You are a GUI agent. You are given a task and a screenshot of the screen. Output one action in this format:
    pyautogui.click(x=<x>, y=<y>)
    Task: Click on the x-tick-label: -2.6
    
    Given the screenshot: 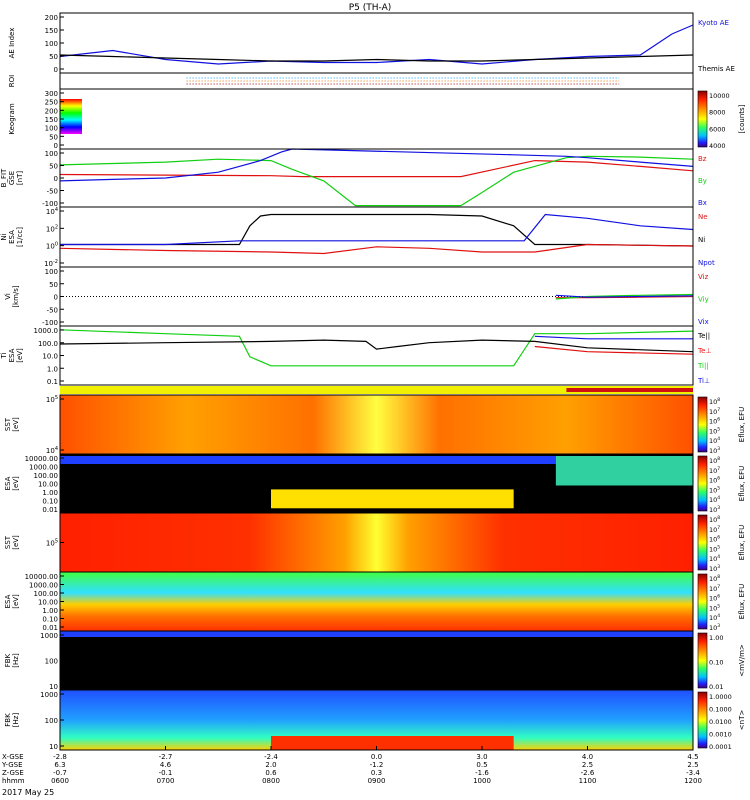 What is the action you would take?
    pyautogui.click(x=588, y=773)
    